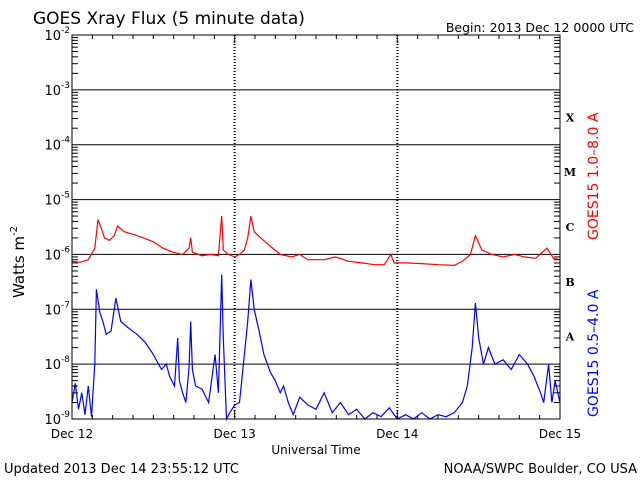 The image size is (640, 480). I want to click on x-tick-label: Dec 14, so click(397, 434).